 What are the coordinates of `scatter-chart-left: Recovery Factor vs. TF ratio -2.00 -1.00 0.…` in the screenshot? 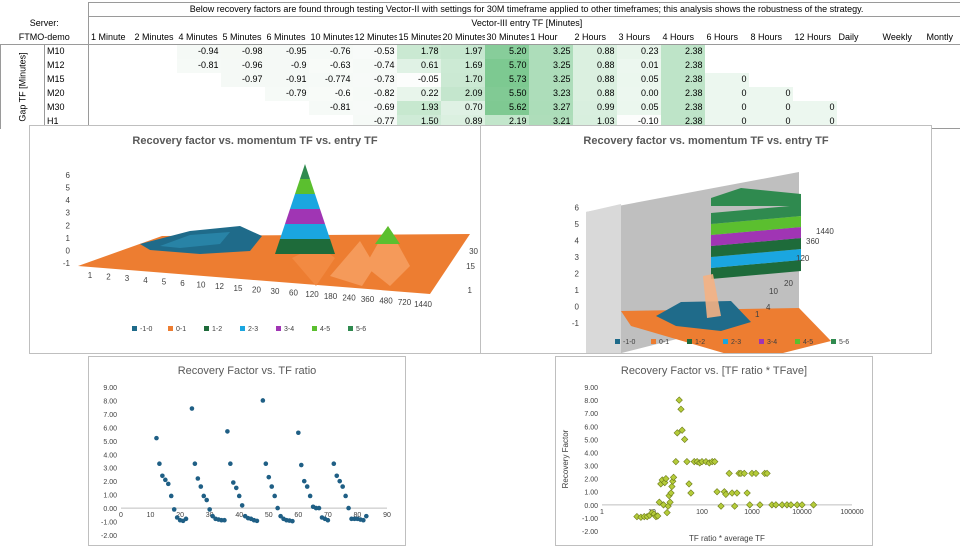 It's located at (246, 452).